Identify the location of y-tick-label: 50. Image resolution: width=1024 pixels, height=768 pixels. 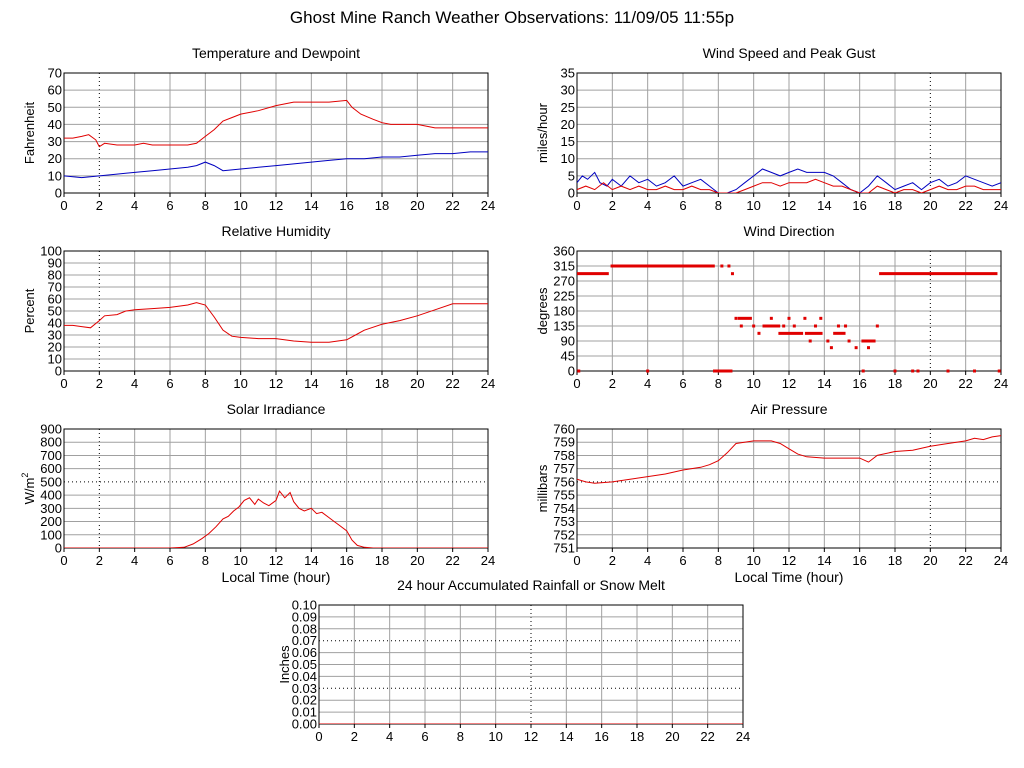
(55, 107).